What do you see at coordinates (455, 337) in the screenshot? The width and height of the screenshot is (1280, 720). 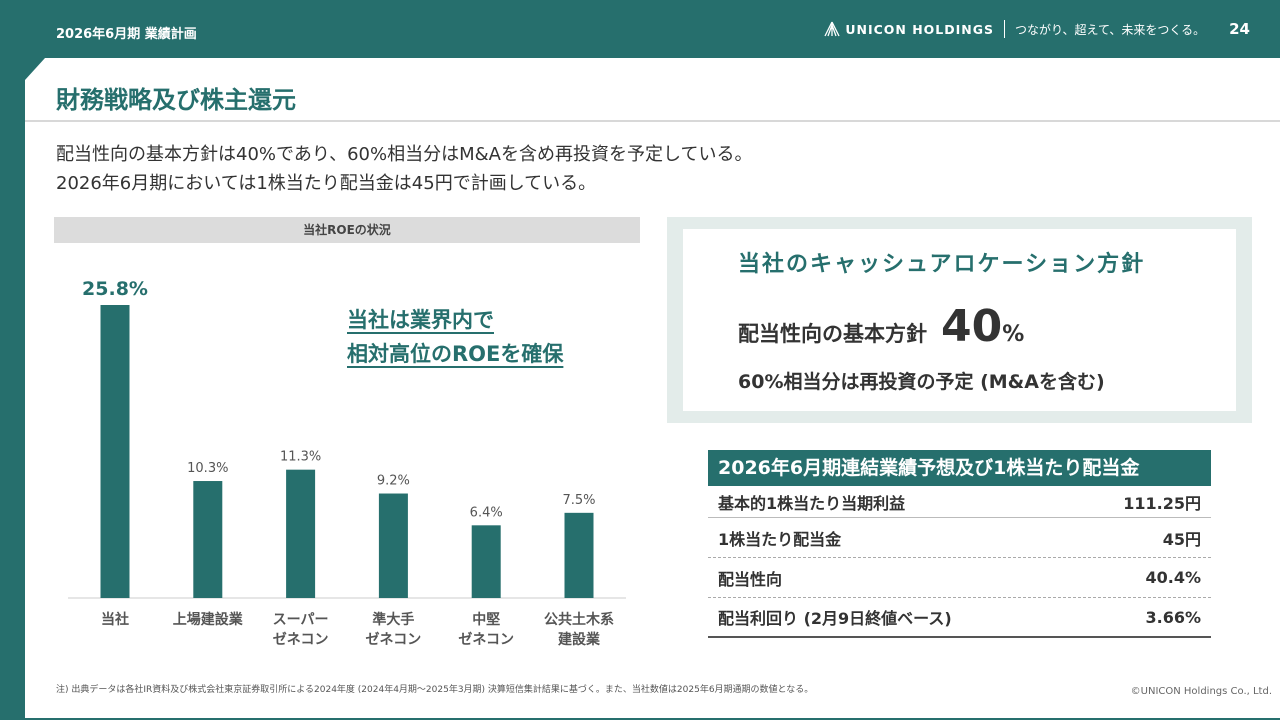 I see `chart-callout: 当社は業界内で 相対高位のROEを確保` at bounding box center [455, 337].